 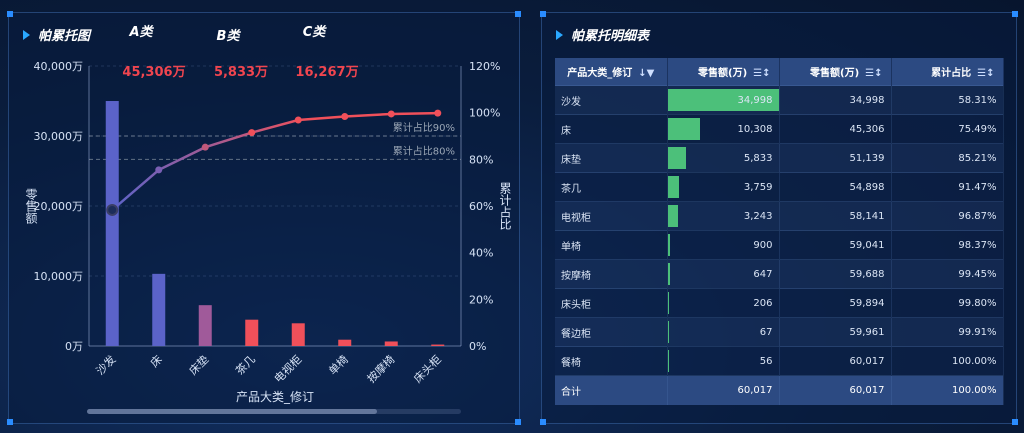 I want to click on cell-sales: 3,243, so click(x=723, y=216).